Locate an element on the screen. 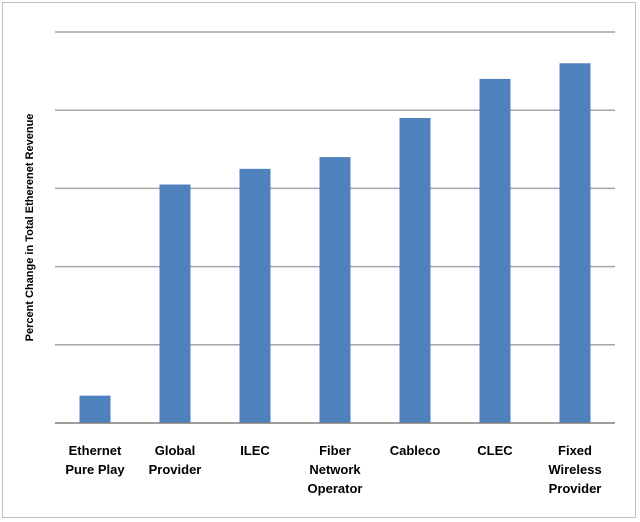 Image resolution: width=640 pixels, height=522 pixels. x-tick-label: Global Provider is located at coordinates (175, 460).